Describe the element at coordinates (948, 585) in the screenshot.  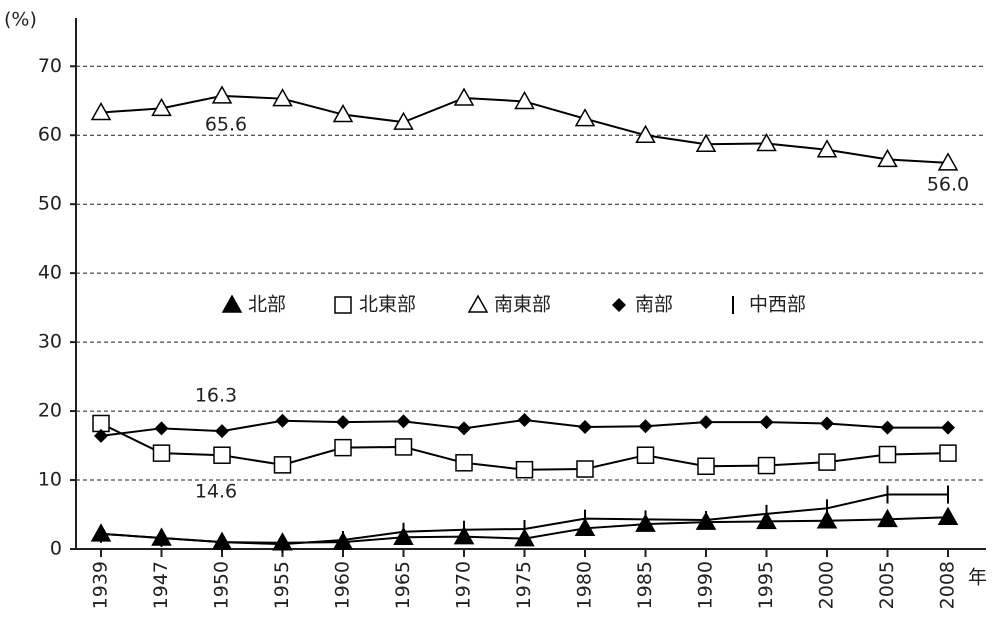
I see `x-tick-label: 2008` at that location.